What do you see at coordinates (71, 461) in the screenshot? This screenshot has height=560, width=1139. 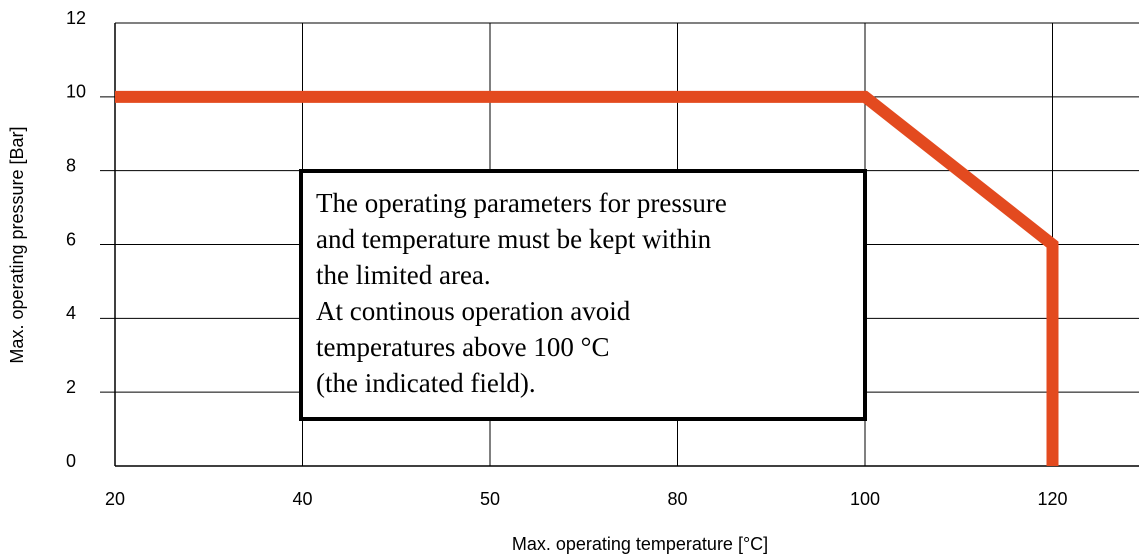 I see `y-tick-label: 0` at bounding box center [71, 461].